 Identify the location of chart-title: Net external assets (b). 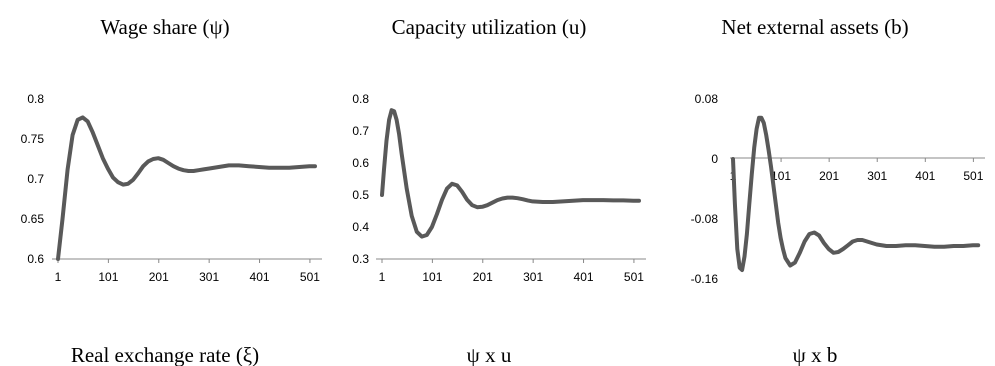
(814, 27).